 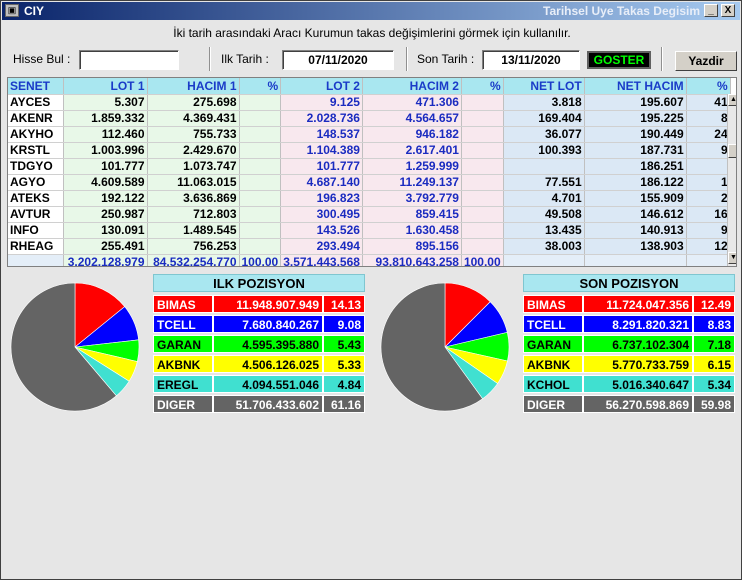 I want to click on position-row: GARAN 6.737.102.304 7.18, so click(x=629, y=344).